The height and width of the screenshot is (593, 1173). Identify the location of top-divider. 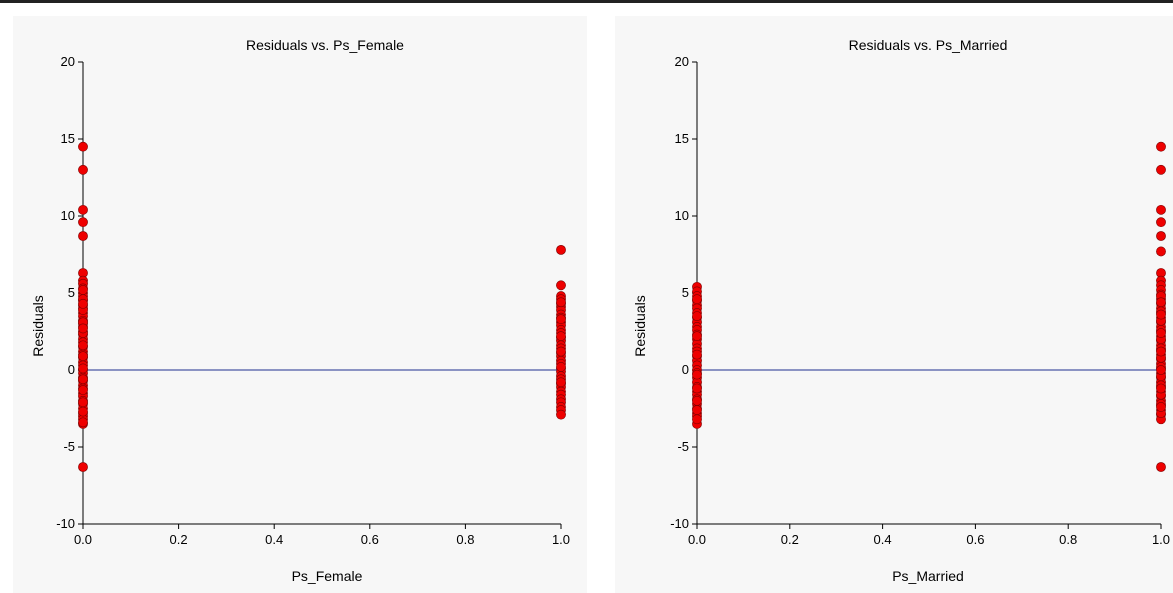
(586, 1).